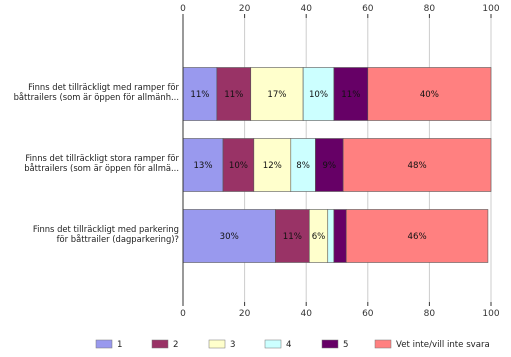  What do you see at coordinates (443, 345) in the screenshot?
I see `legend-label: Vet inte/vill inte svara` at bounding box center [443, 345].